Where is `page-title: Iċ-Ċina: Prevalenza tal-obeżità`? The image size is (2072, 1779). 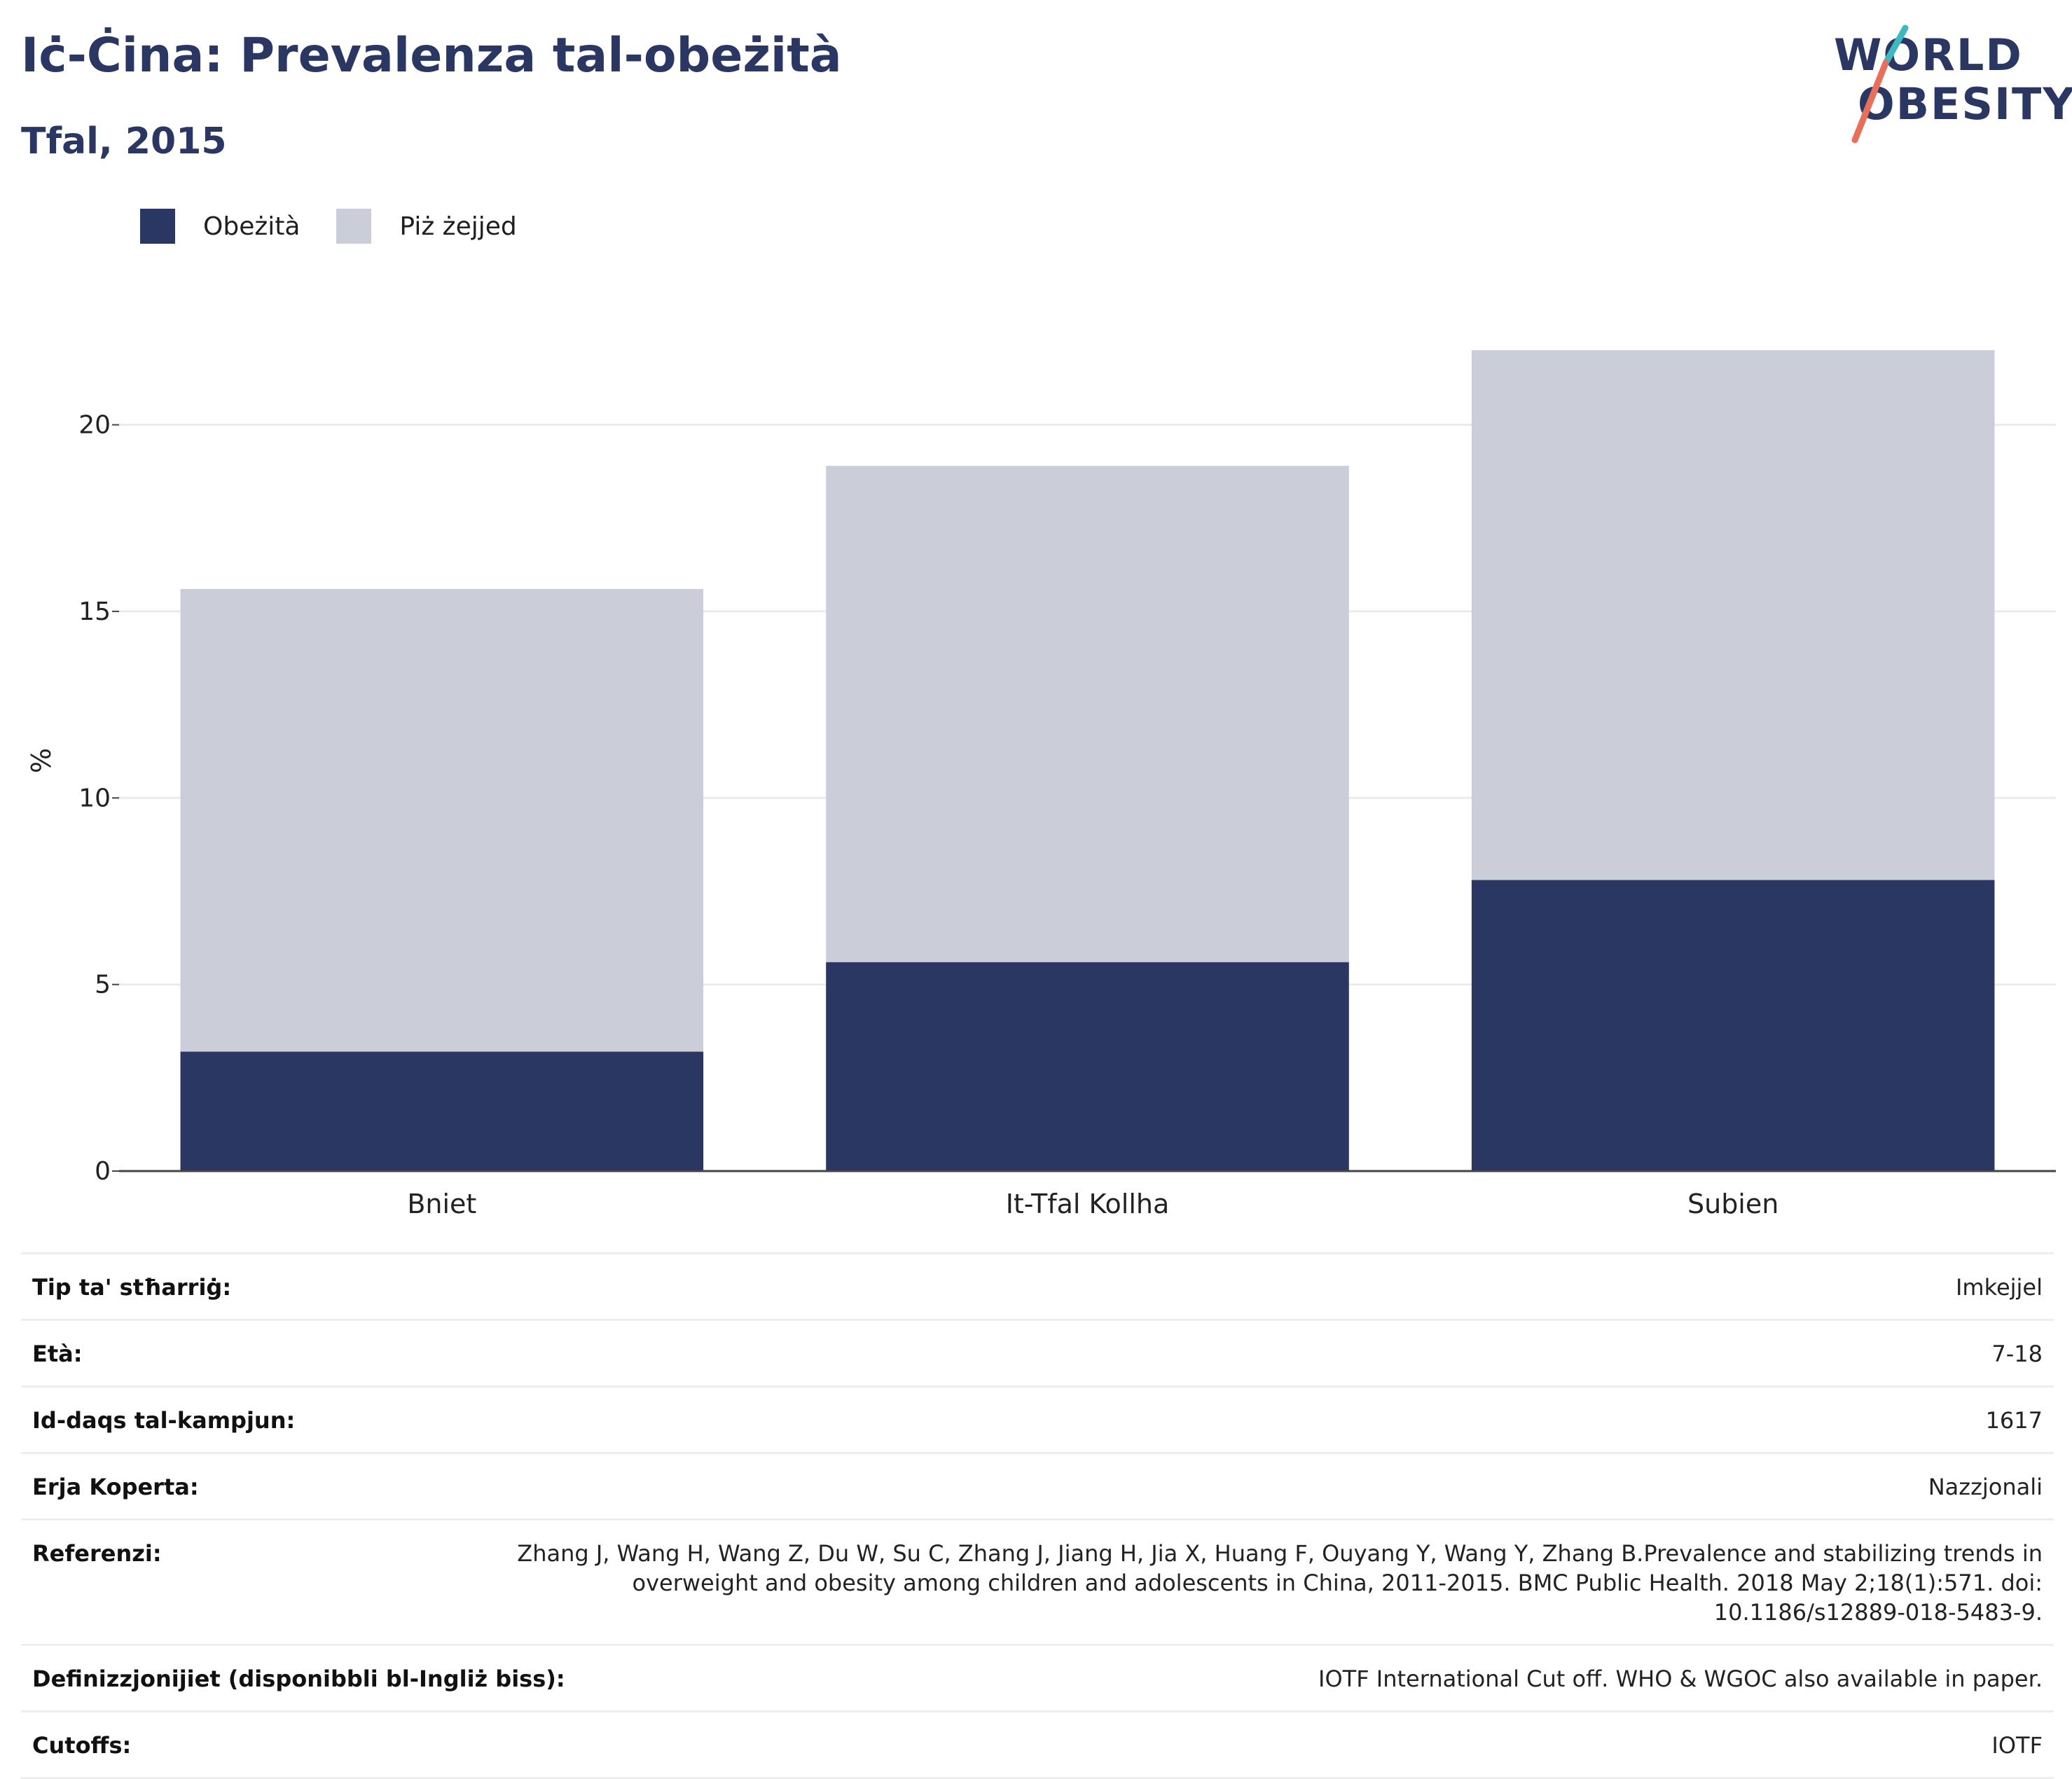
page-title: Iċ-Ċina: Prevalenza tal-obeżità is located at coordinates (432, 55).